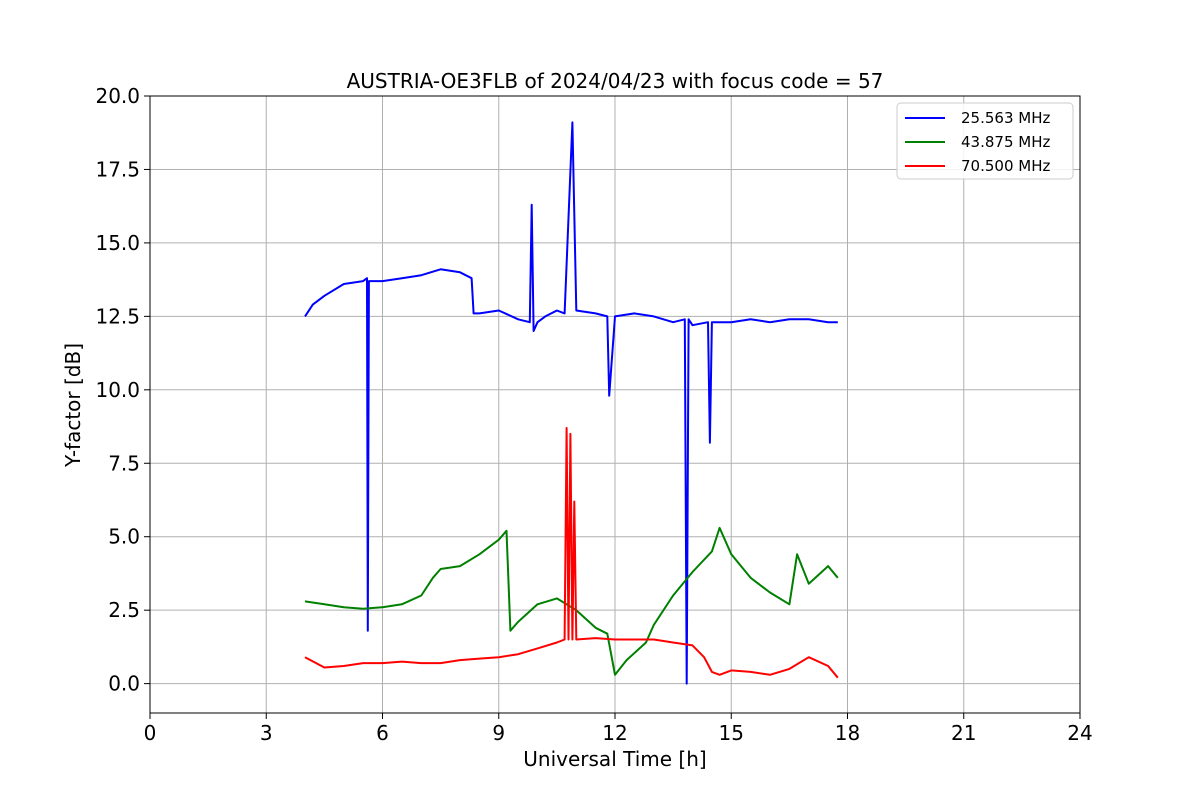  I want to click on legend-label: 25.563 MHz, so click(1005, 118).